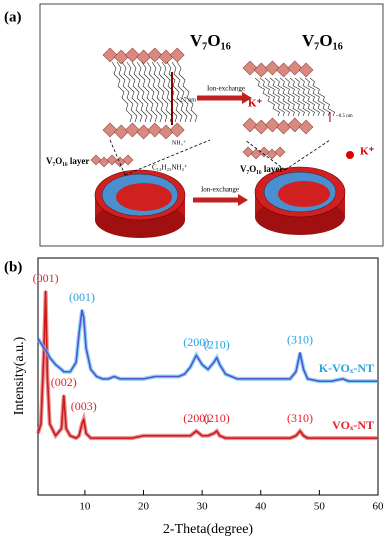  Describe the element at coordinates (350, 155) in the screenshot. I see `k-ion` at that location.